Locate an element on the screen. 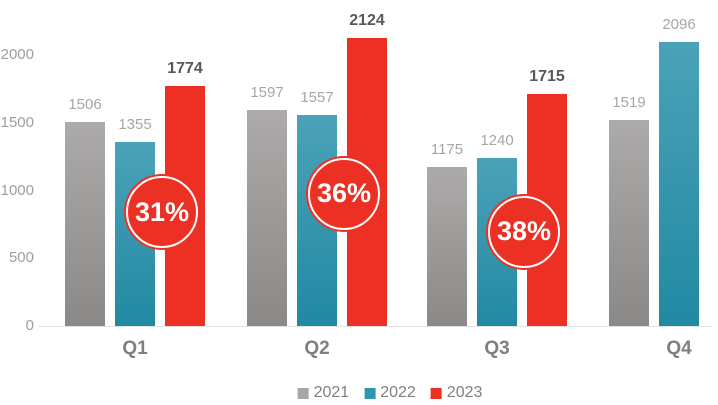  legend-item-2023: 2023 is located at coordinates (456, 393).